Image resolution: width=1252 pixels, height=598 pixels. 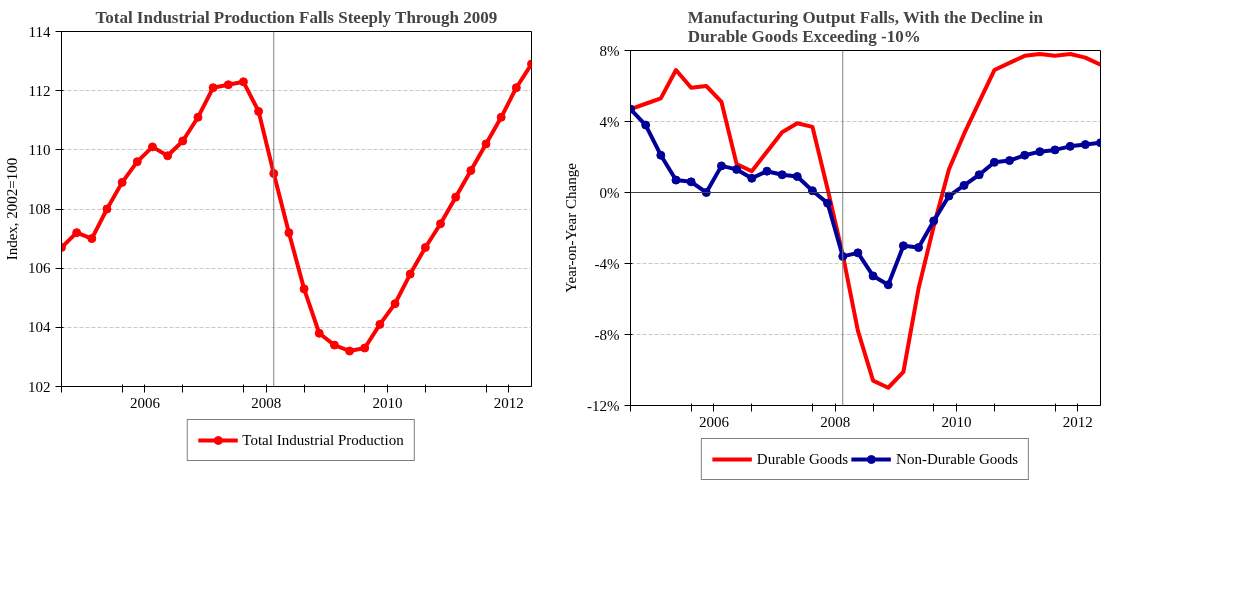 I want to click on y-tick-label: -8%, so click(x=607, y=334).